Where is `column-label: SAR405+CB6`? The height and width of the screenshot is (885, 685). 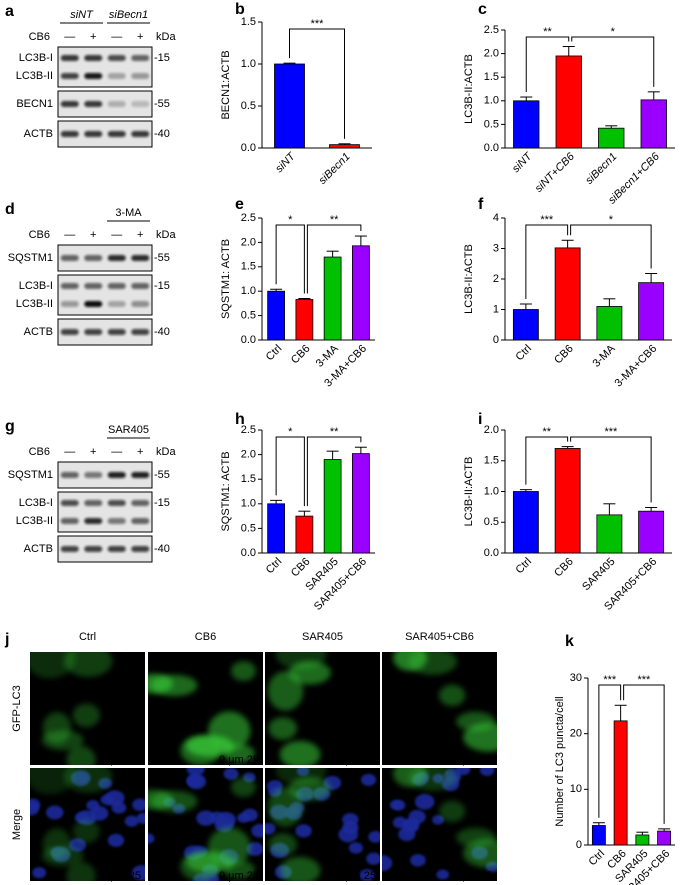 column-label: SAR405+CB6 is located at coordinates (439, 637).